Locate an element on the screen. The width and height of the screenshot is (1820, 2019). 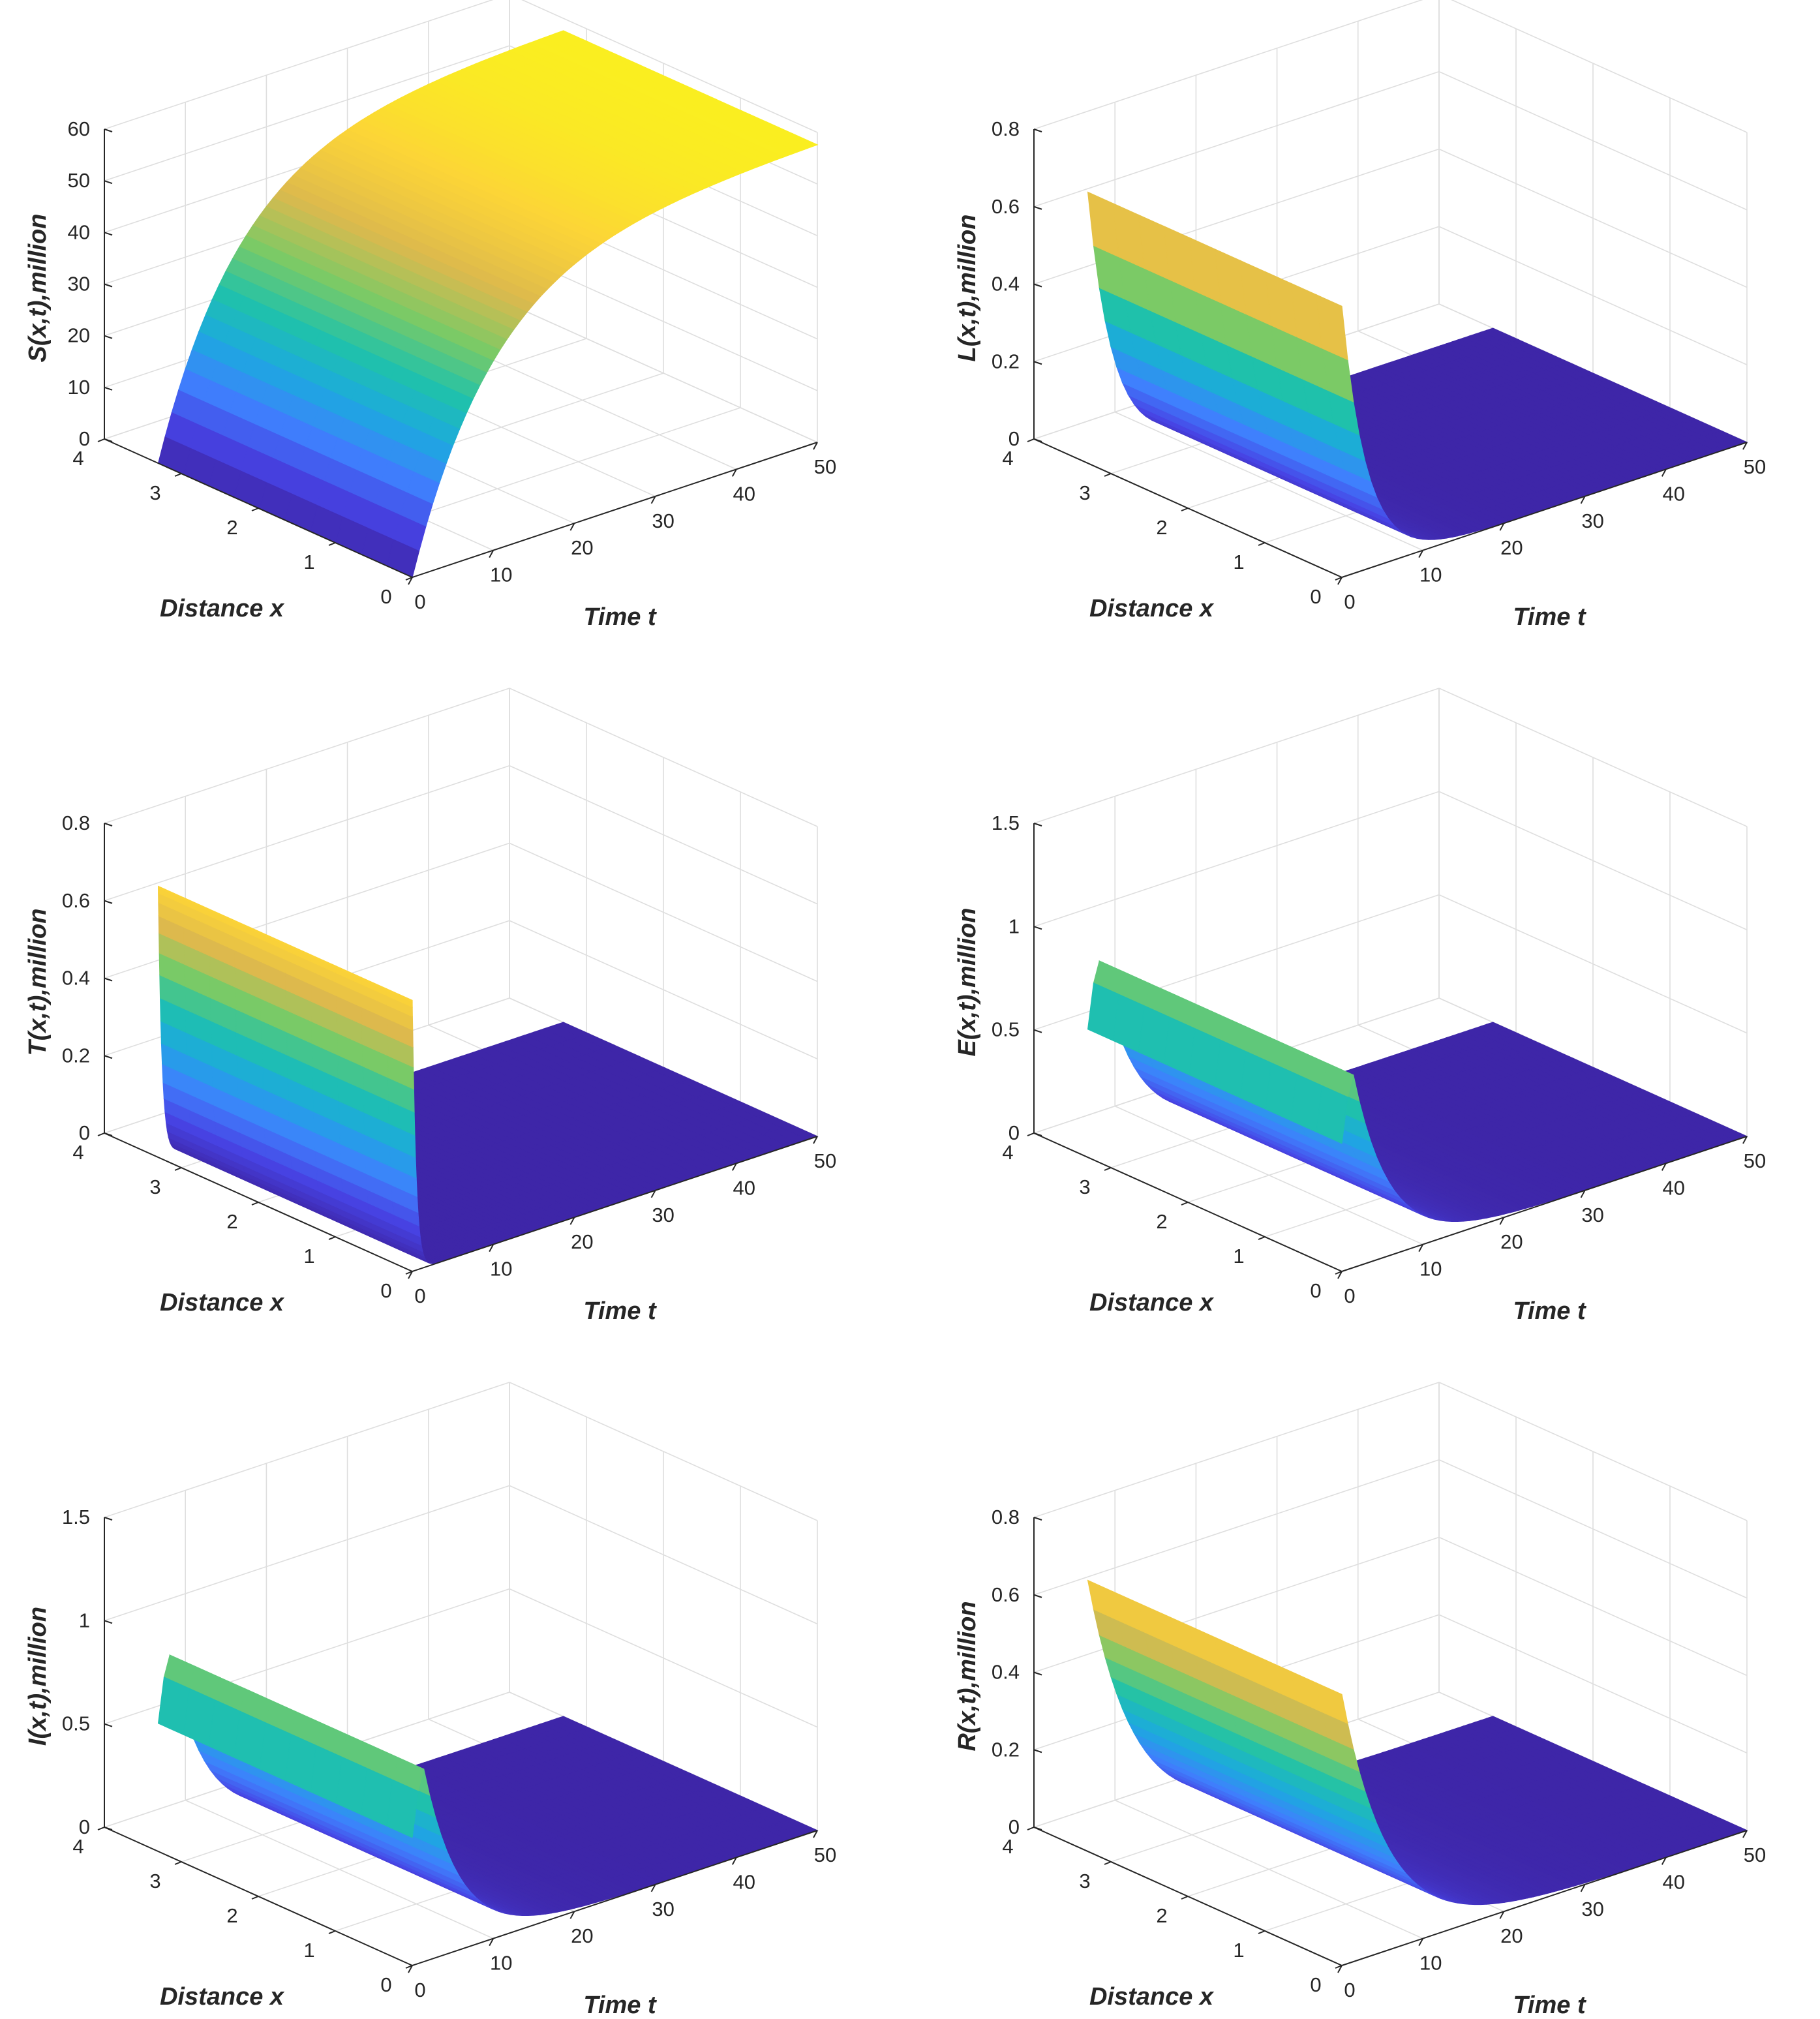
z-tick-label: 10 is located at coordinates (79, 387).